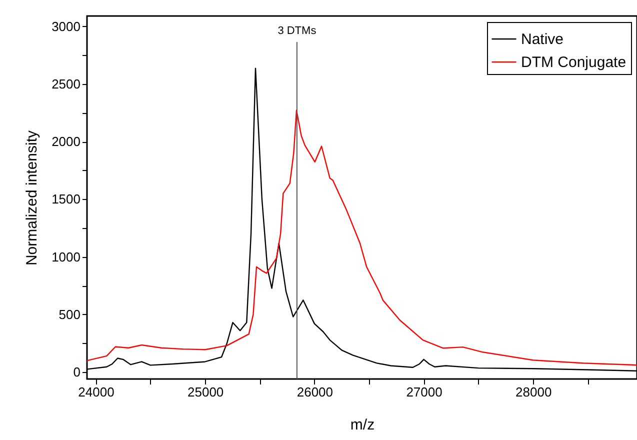  What do you see at coordinates (297, 31) in the screenshot?
I see `ref-line-label: 3 DTMs` at bounding box center [297, 31].